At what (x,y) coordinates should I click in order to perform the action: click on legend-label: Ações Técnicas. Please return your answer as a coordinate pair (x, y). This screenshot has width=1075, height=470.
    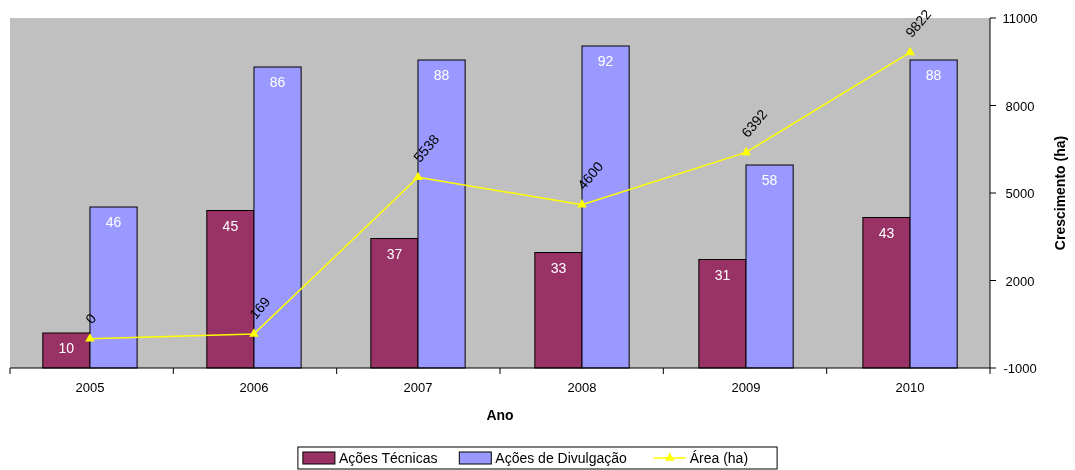
    Looking at the image, I should click on (388, 458).